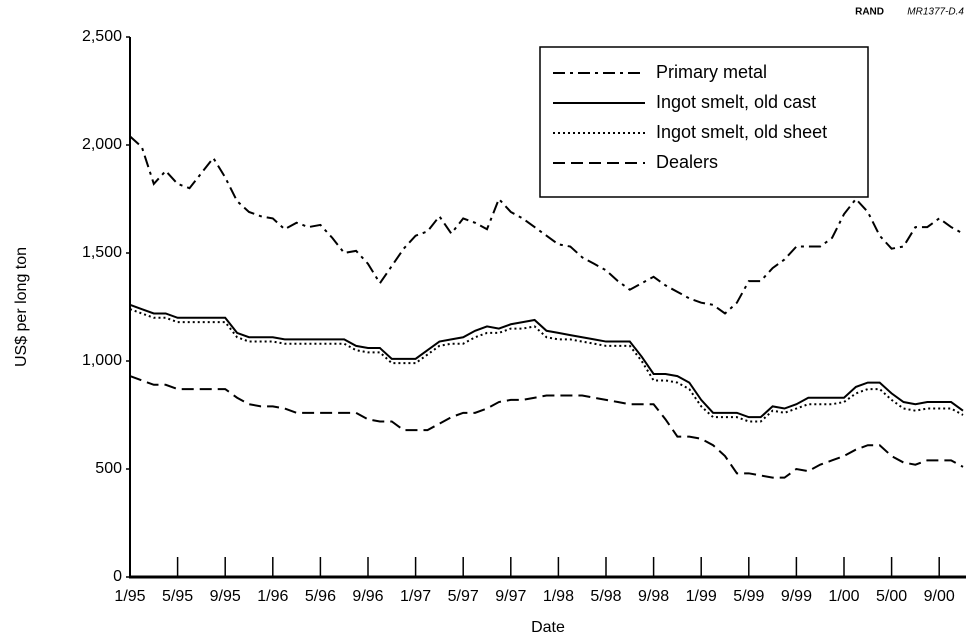  What do you see at coordinates (546, 427) in the screenshot?
I see `series-line` at bounding box center [546, 427].